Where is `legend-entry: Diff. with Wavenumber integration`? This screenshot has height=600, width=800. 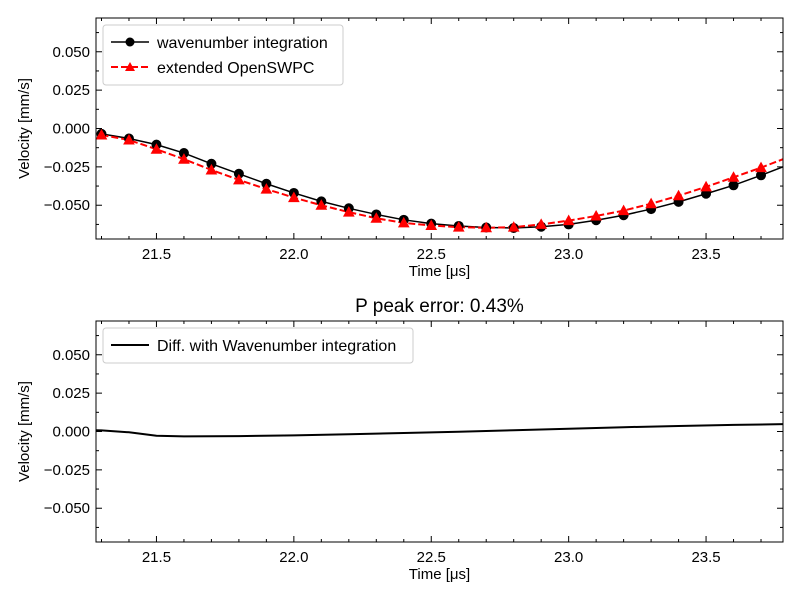 legend-entry: Diff. with Wavenumber integration is located at coordinates (276, 346).